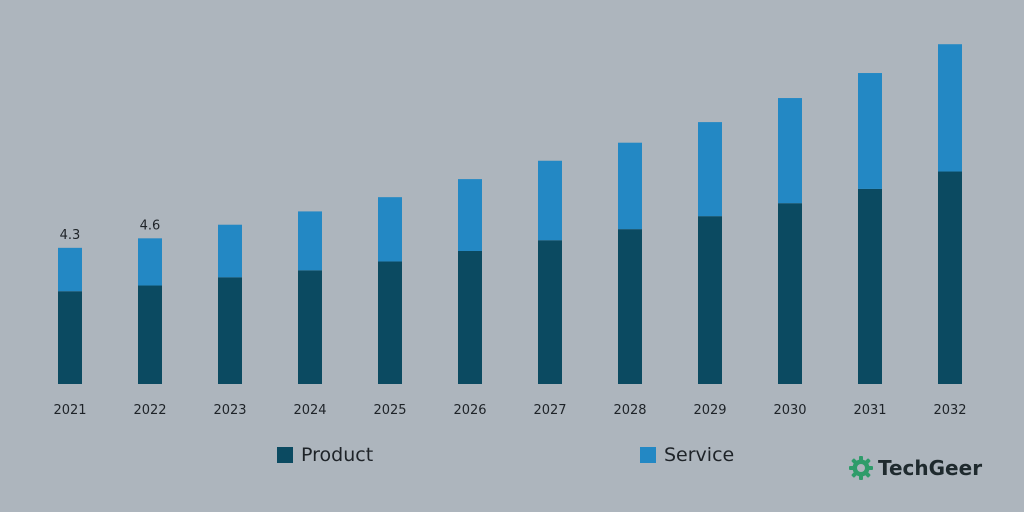  I want to click on x-tick-label-2031: 2031, so click(869, 410).